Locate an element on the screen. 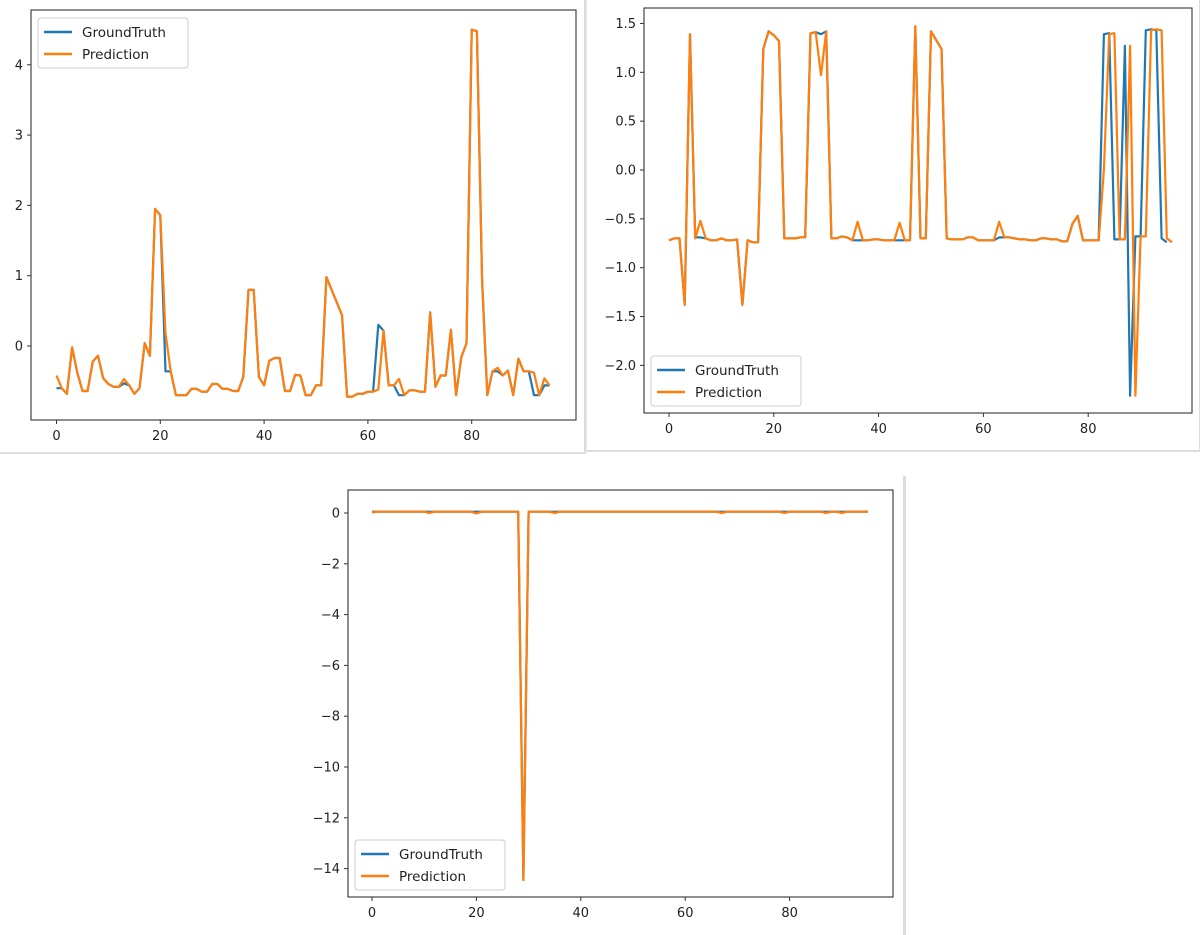 The image size is (1200, 935). y-tick-label: −1.5 is located at coordinates (620, 317).